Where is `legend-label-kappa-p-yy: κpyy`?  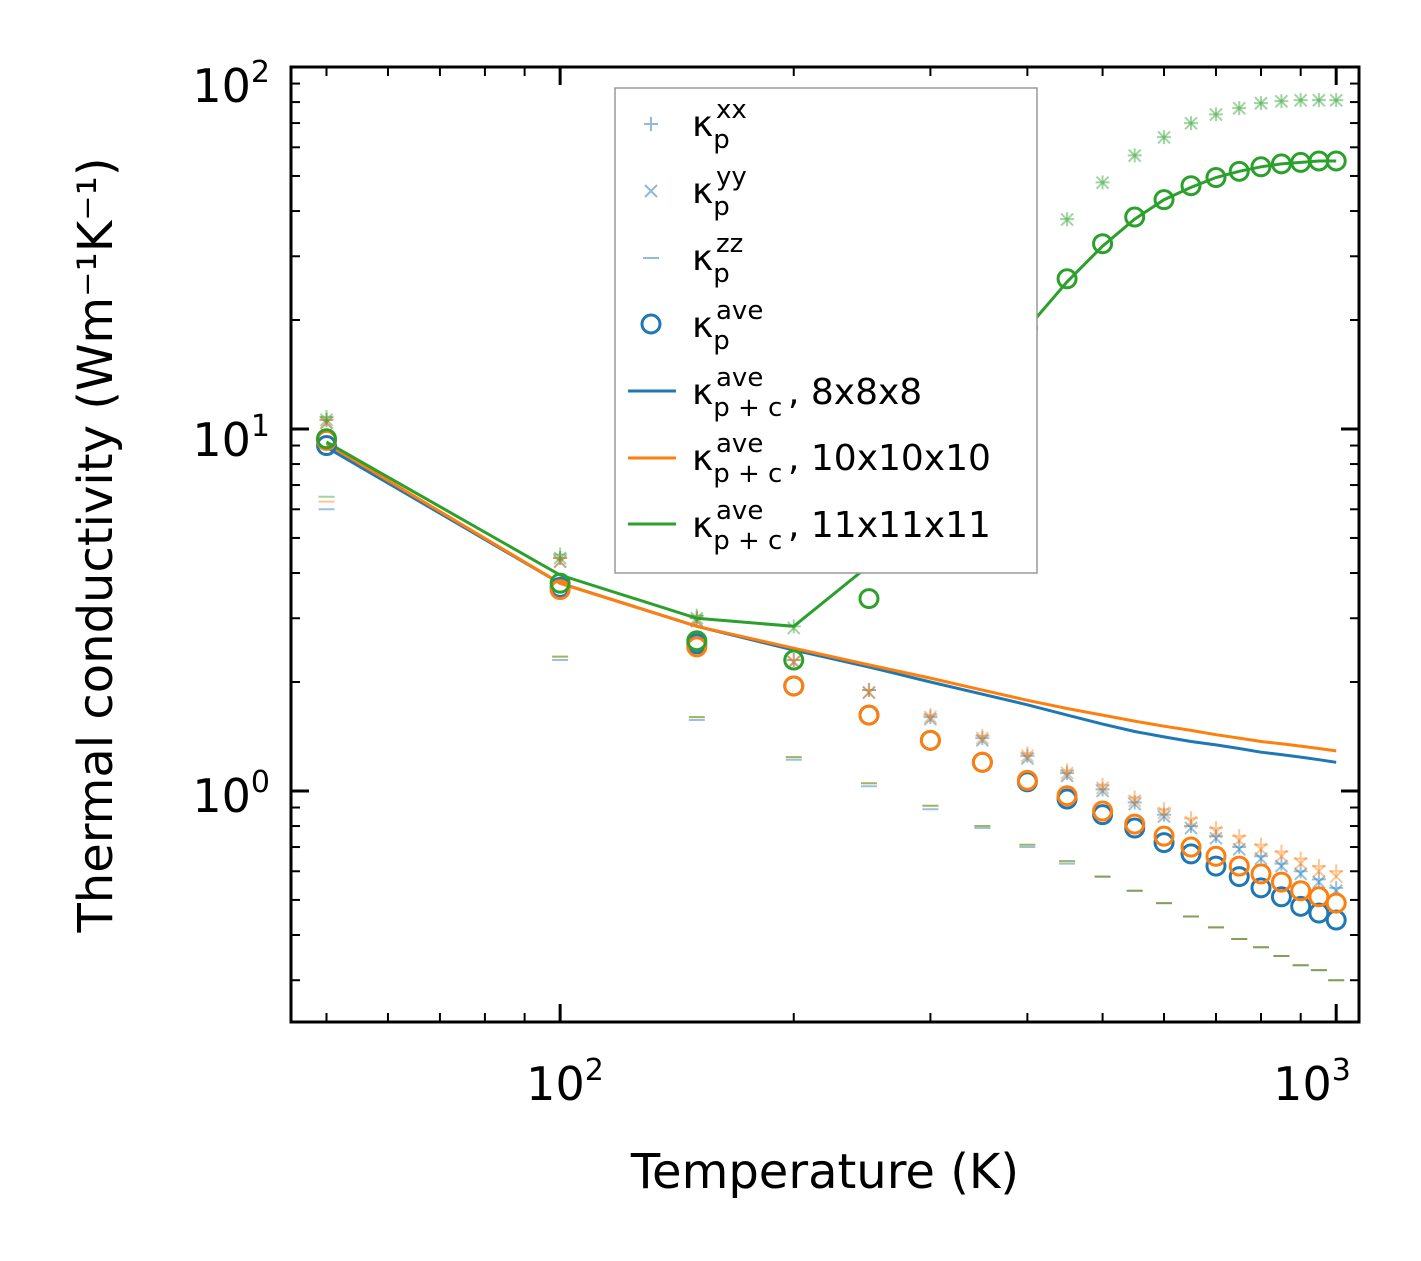
legend-label-kappa-p-yy: κpyy is located at coordinates (719, 192).